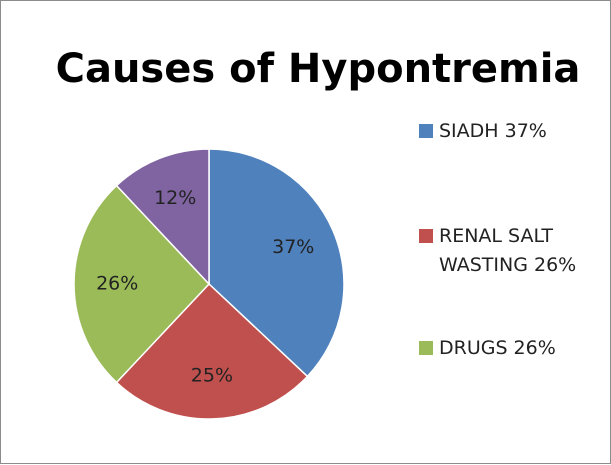 The height and width of the screenshot is (465, 611). Describe the element at coordinates (117, 284) in the screenshot. I see `data-label: 26%` at that location.